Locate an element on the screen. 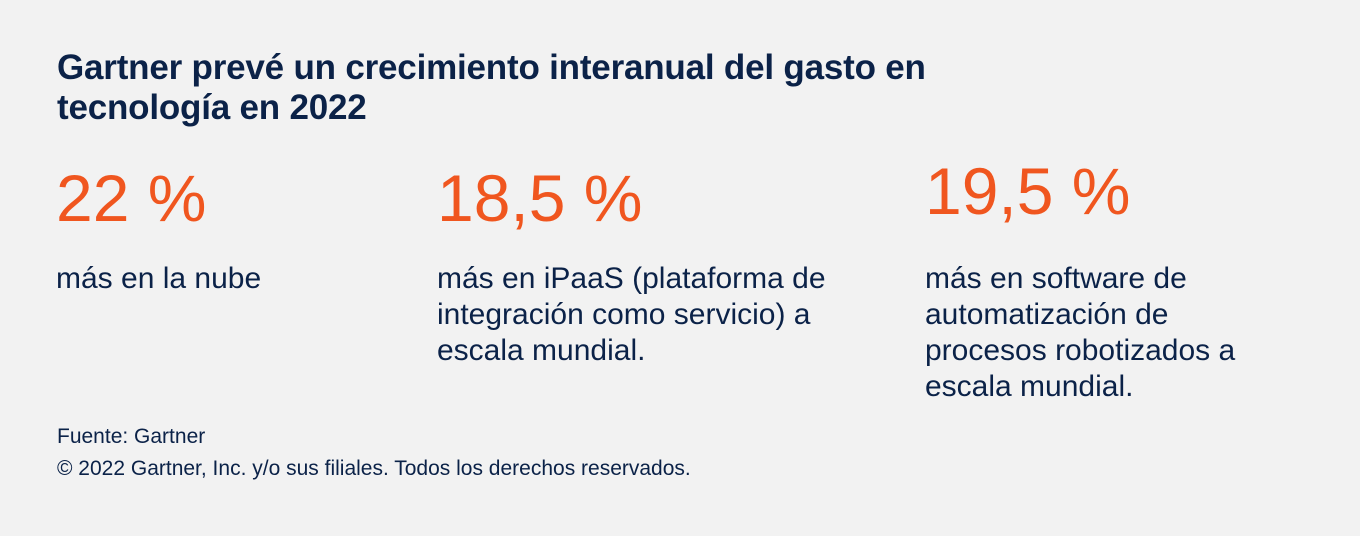 The height and width of the screenshot is (536, 1360). stat-cloud: 22 % más en la nube is located at coordinates (158, 228).